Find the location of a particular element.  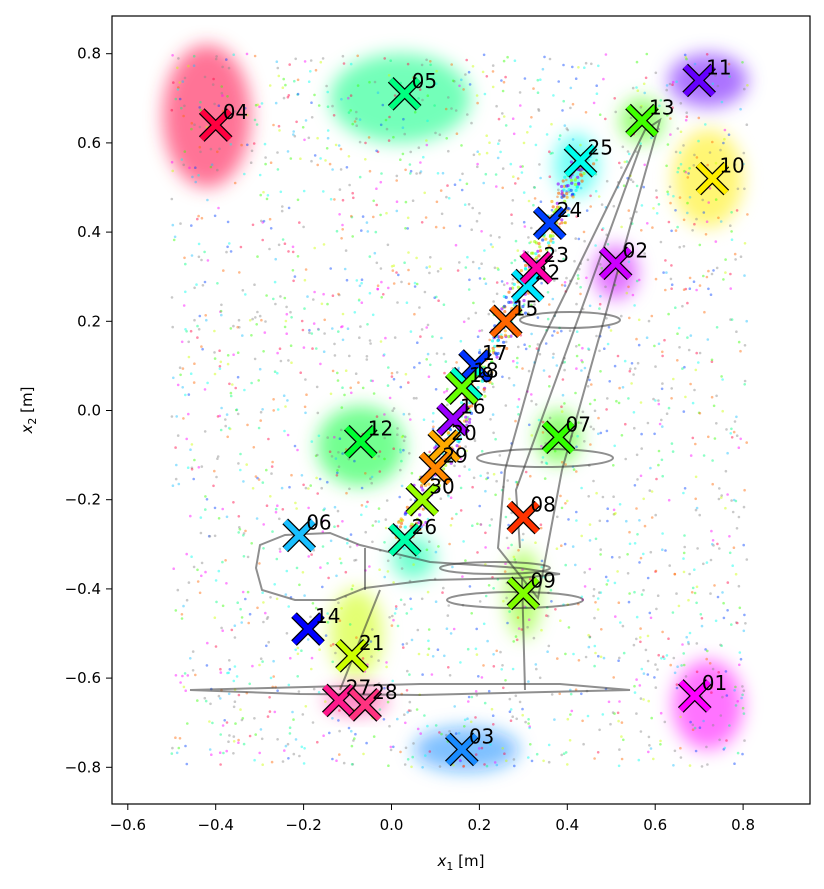

x-tick-label: −0.2 is located at coordinates (303, 825).